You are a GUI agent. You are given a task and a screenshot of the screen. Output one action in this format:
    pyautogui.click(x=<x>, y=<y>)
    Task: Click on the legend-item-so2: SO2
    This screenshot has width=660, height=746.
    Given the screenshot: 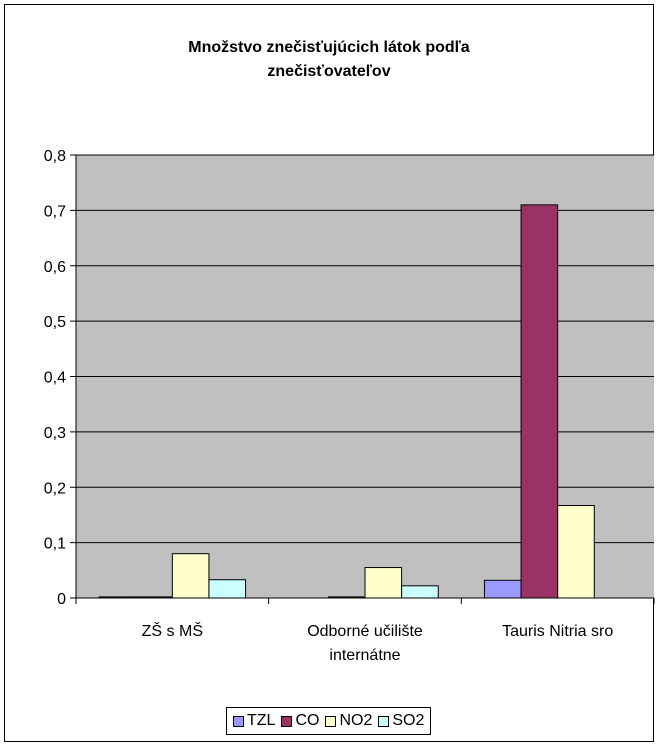 What is the action you would take?
    pyautogui.click(x=401, y=721)
    